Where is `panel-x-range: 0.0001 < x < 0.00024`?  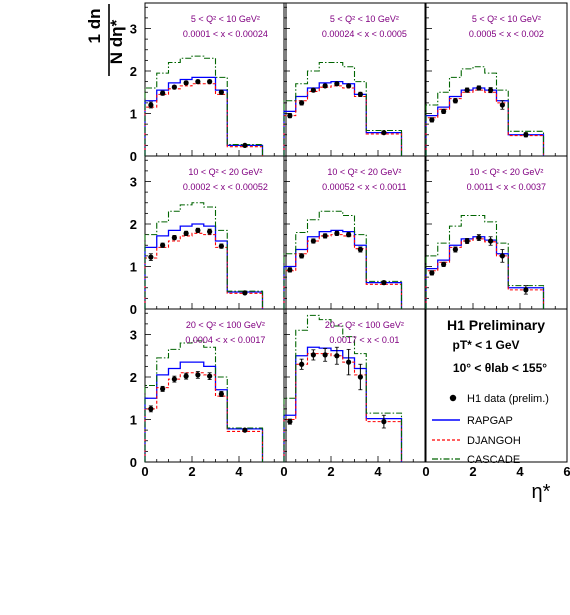 panel-x-range: 0.0001 < x < 0.00024 is located at coordinates (225, 34).